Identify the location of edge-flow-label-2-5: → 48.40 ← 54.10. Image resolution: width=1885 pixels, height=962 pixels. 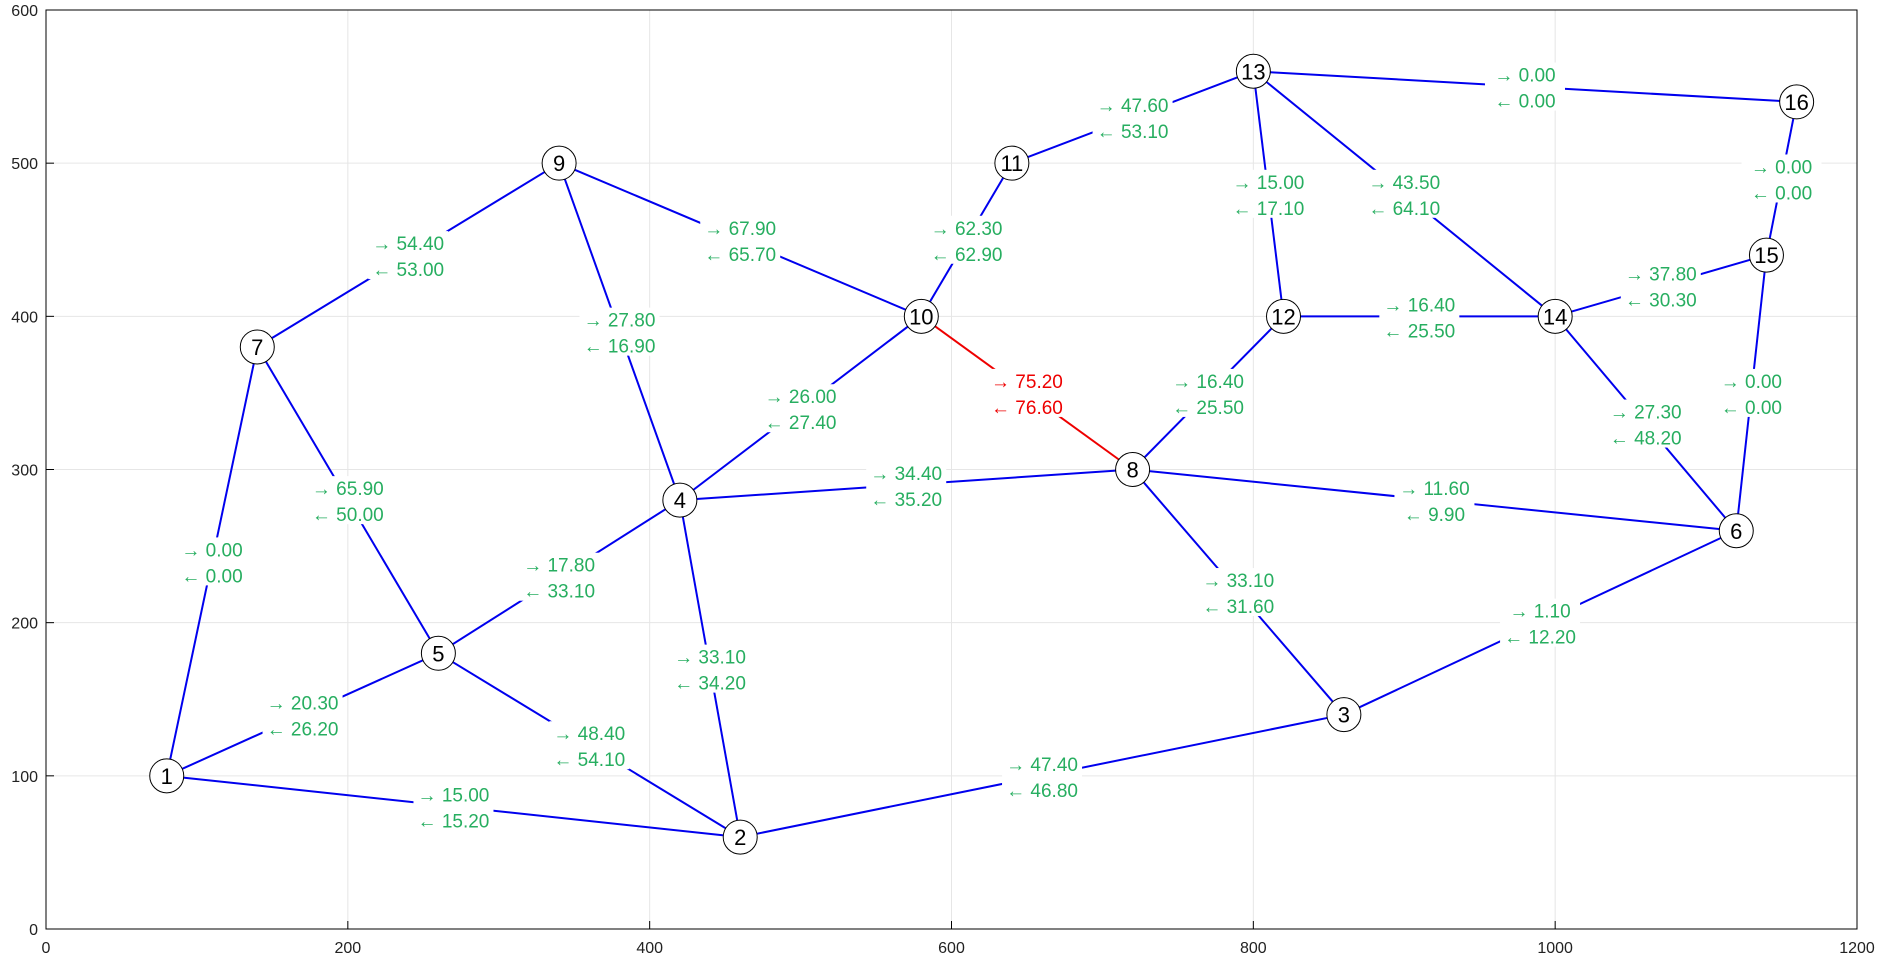
(589, 746).